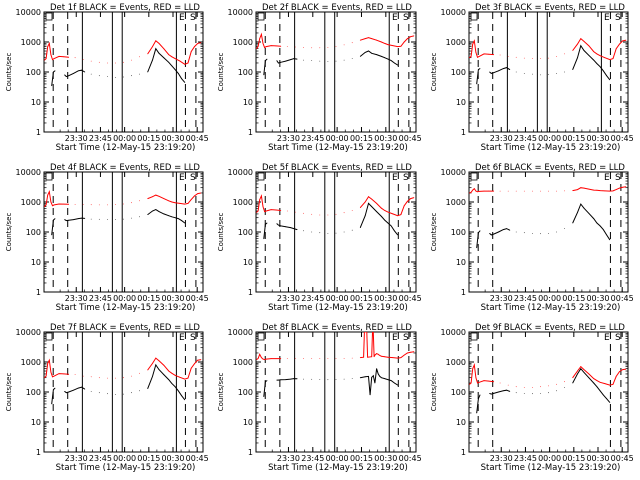 Image resolution: width=640 pixels, height=480 pixels. Describe the element at coordinates (543, 64) in the screenshot. I see `series-line-events` at that location.